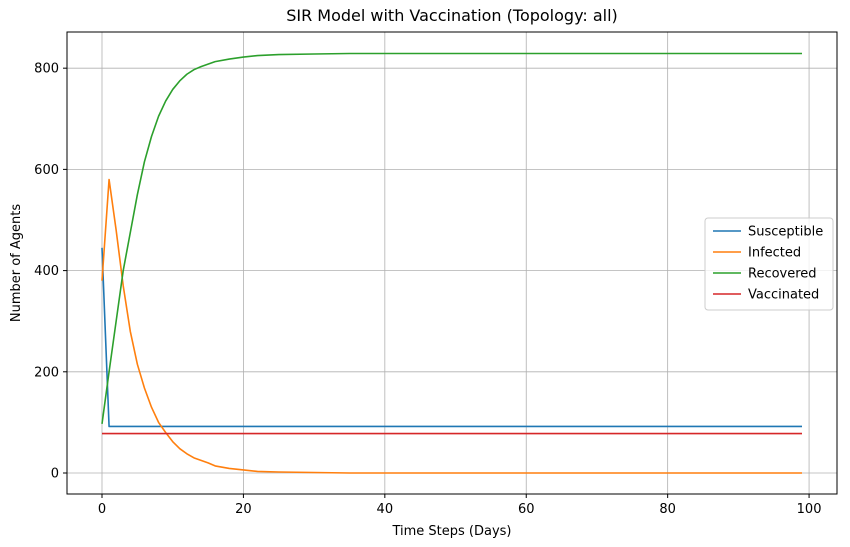  Describe the element at coordinates (46, 69) in the screenshot. I see `y-tick-label: 800` at that location.